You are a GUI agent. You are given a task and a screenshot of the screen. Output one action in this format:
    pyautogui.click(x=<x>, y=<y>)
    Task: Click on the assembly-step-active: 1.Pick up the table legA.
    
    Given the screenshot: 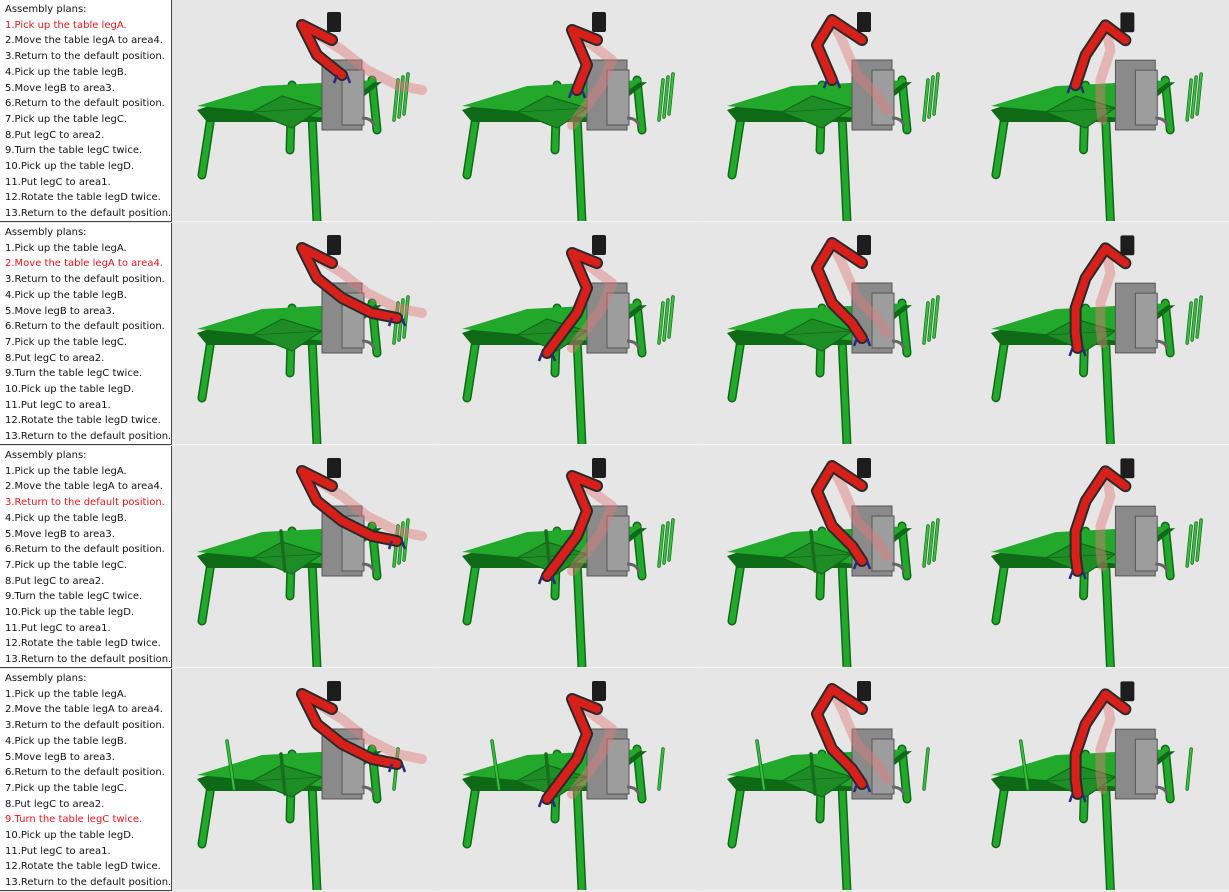 What is the action you would take?
    pyautogui.click(x=66, y=25)
    